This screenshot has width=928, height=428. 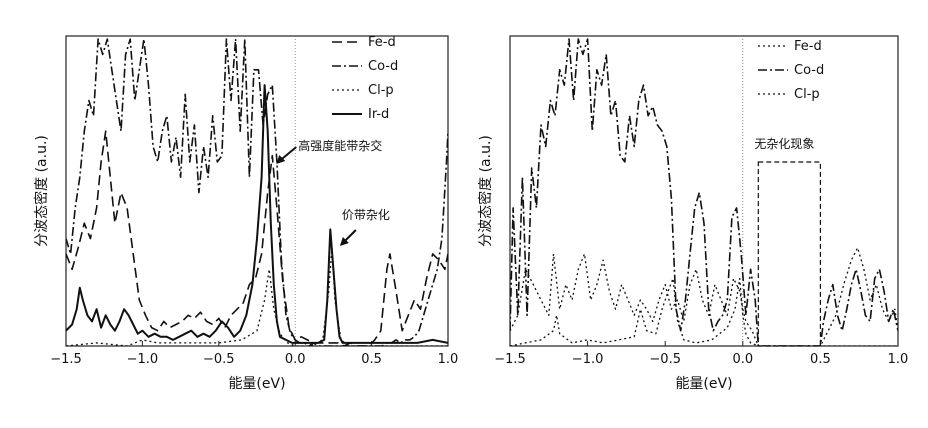 What do you see at coordinates (898, 359) in the screenshot?
I see `panel-2-xtick-label: 1.0` at bounding box center [898, 359].